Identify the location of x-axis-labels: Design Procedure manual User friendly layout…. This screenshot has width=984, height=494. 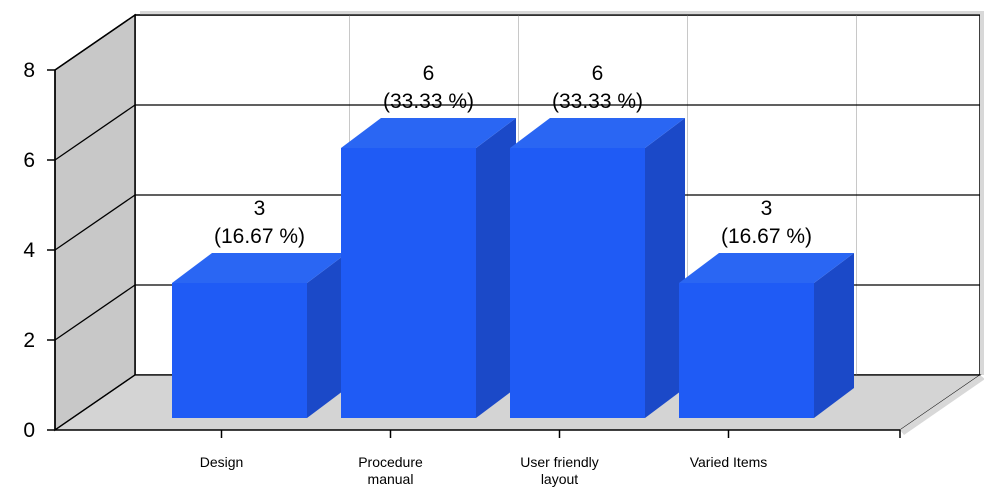
(484, 458).